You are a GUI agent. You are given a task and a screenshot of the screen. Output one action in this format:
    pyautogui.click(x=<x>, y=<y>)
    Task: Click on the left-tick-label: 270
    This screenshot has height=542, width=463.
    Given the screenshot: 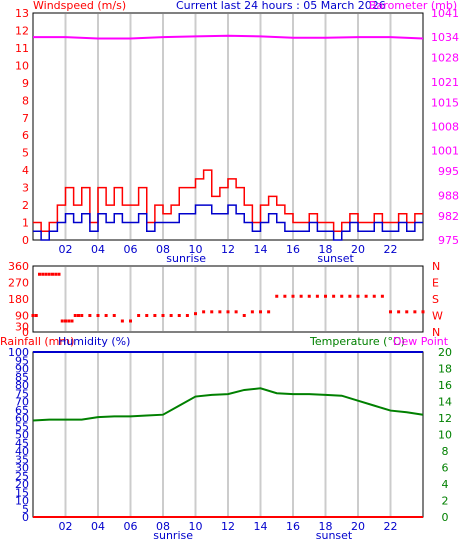 What is the action you would take?
    pyautogui.click(x=18, y=283)
    